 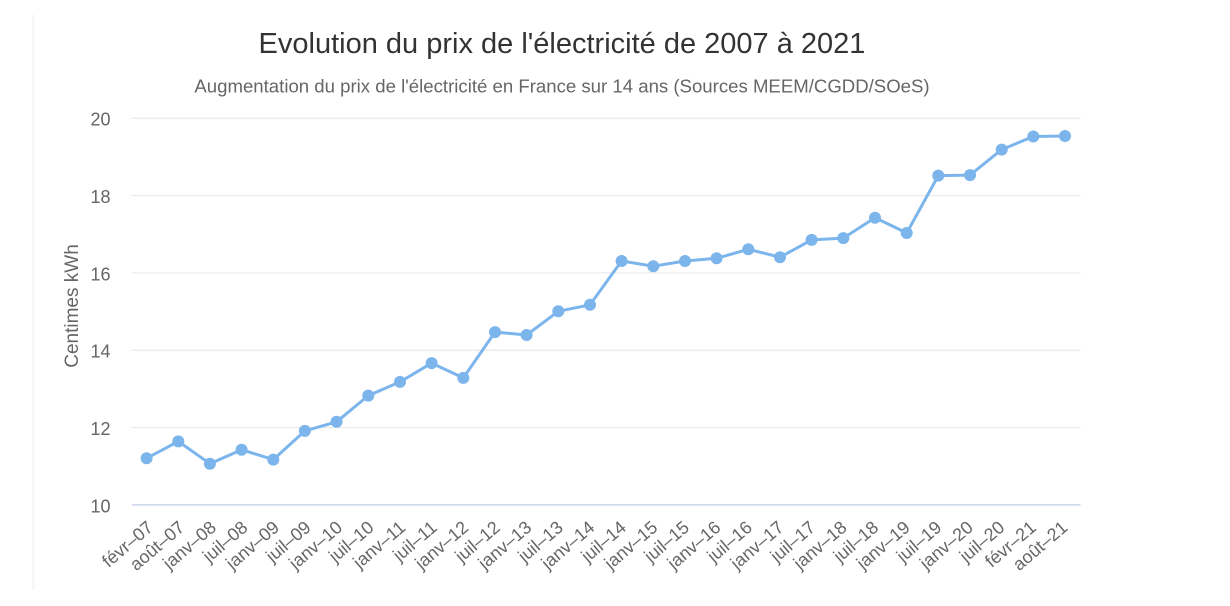 What do you see at coordinates (100, 197) in the screenshot?
I see `svg-text: 18` at bounding box center [100, 197].